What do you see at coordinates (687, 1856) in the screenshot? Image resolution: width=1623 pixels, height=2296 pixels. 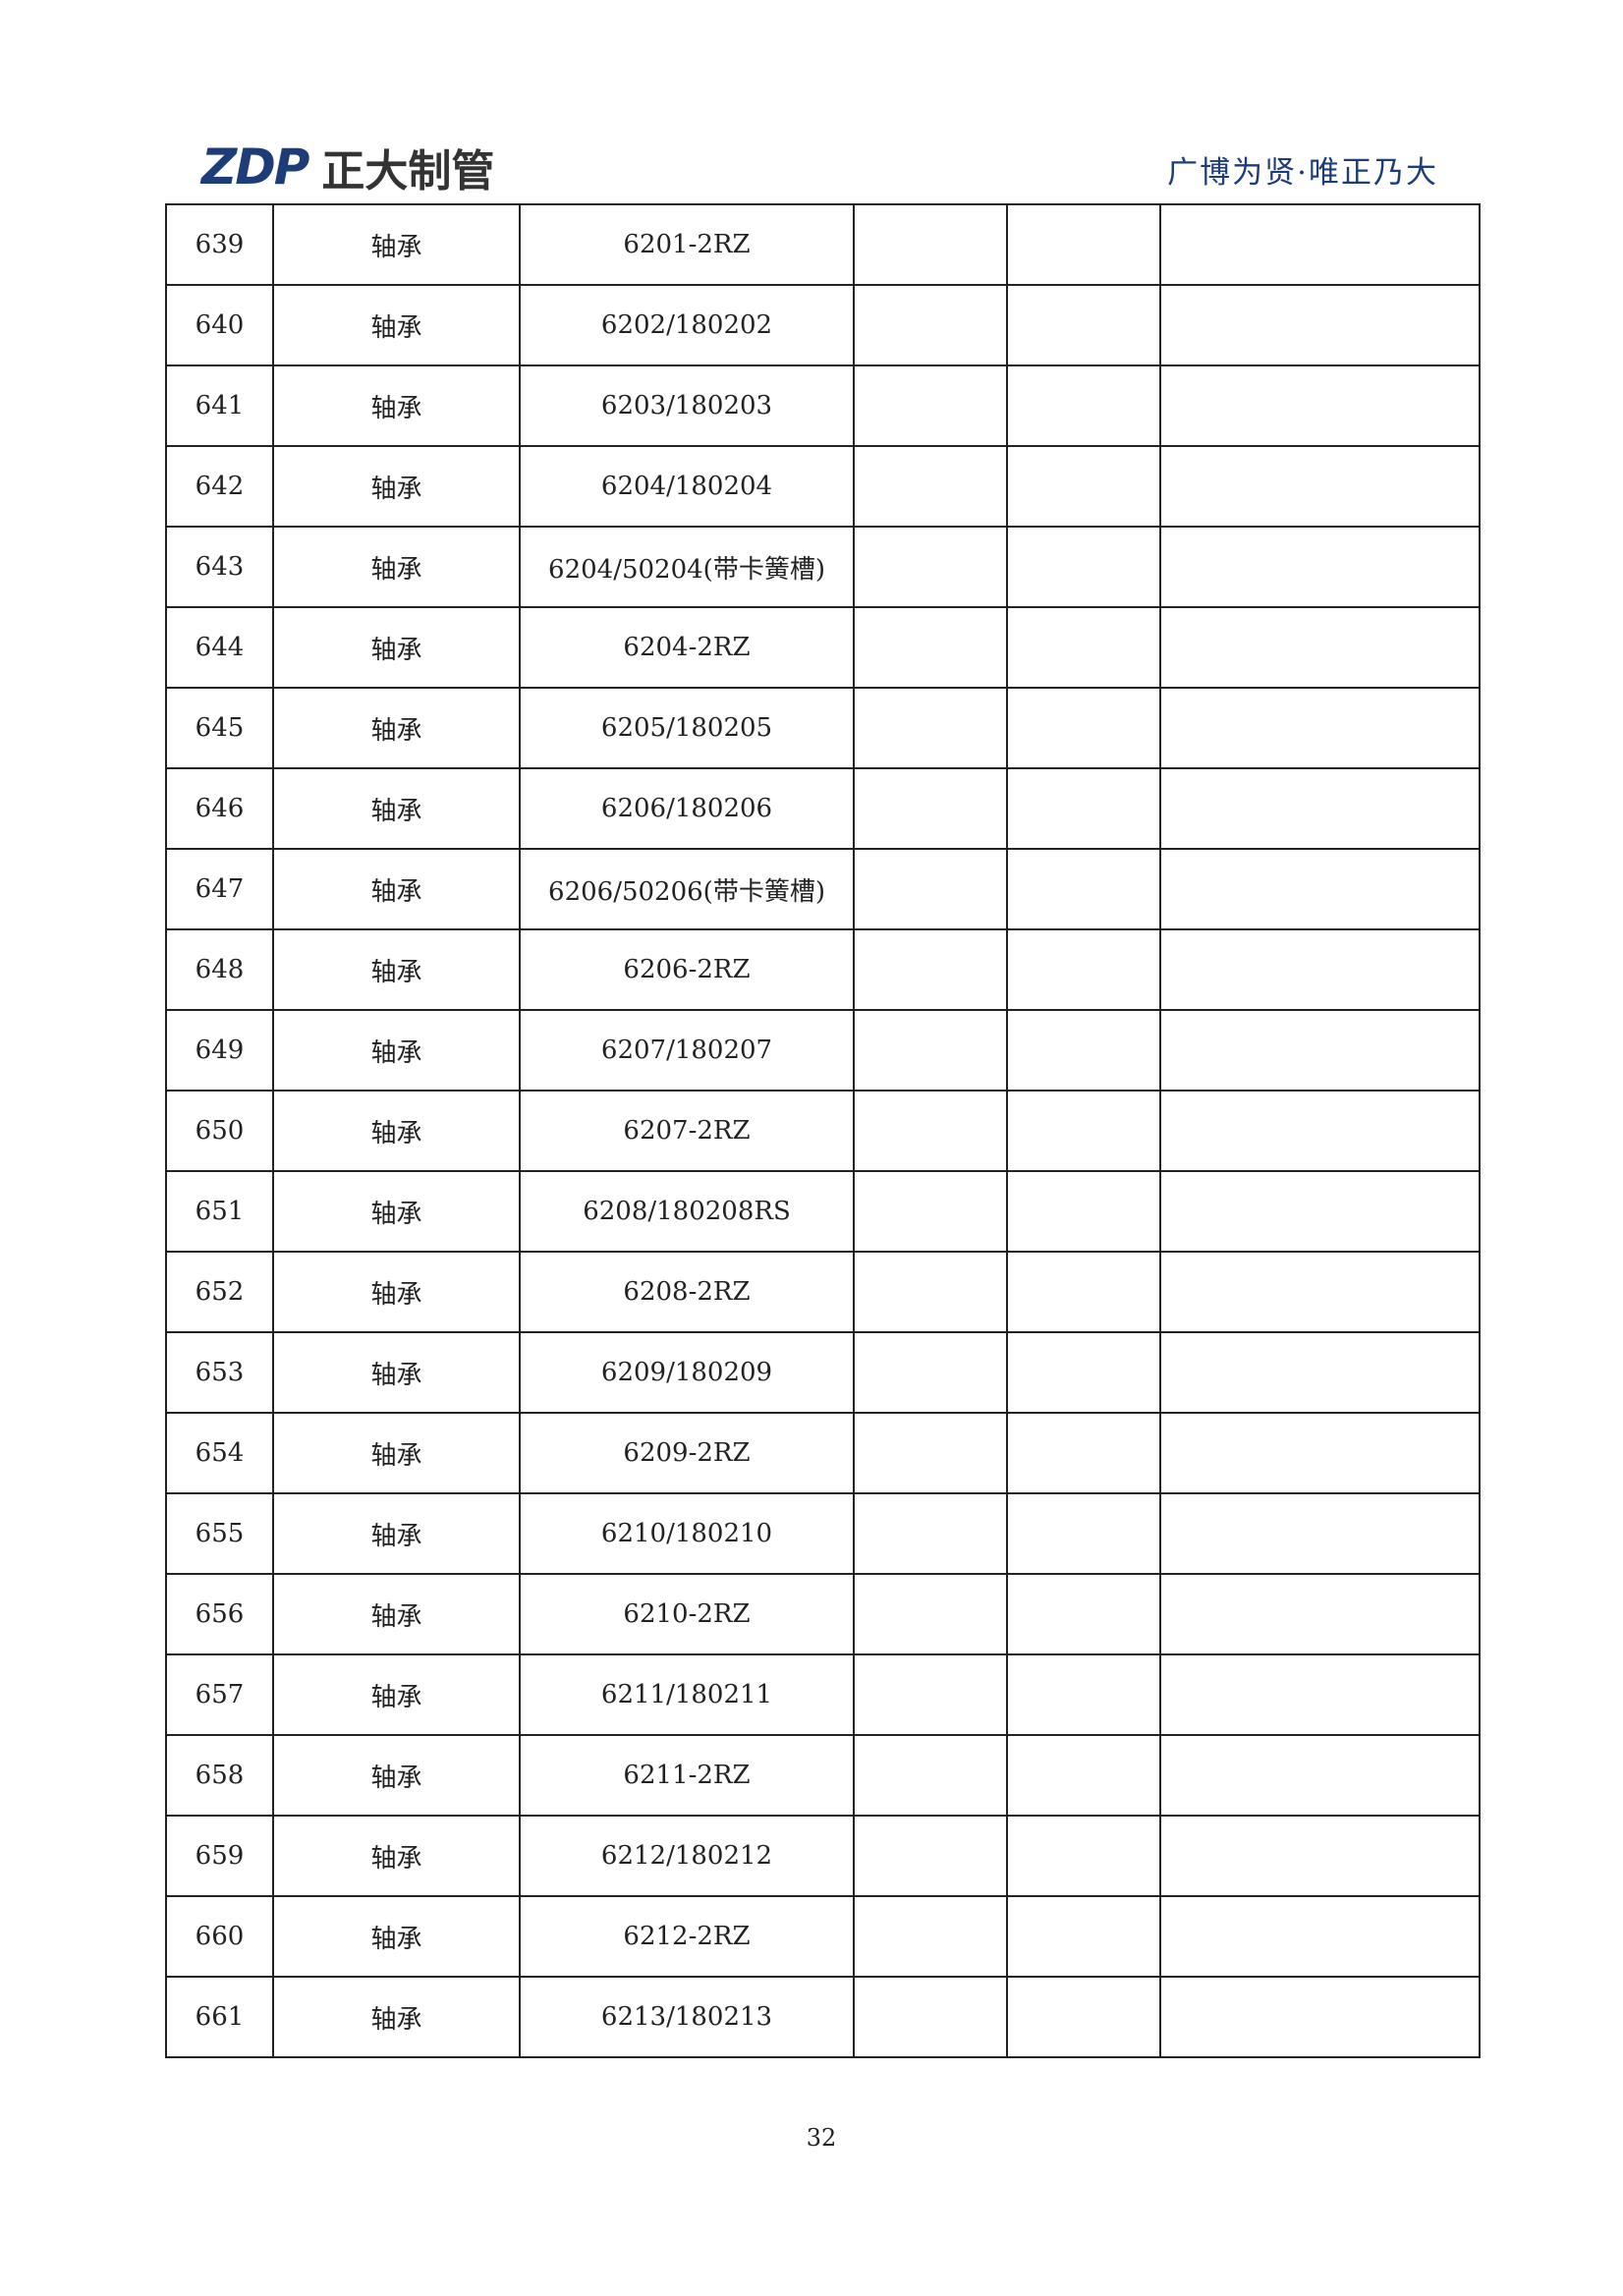 I see `item-model: 6212/180212` at bounding box center [687, 1856].